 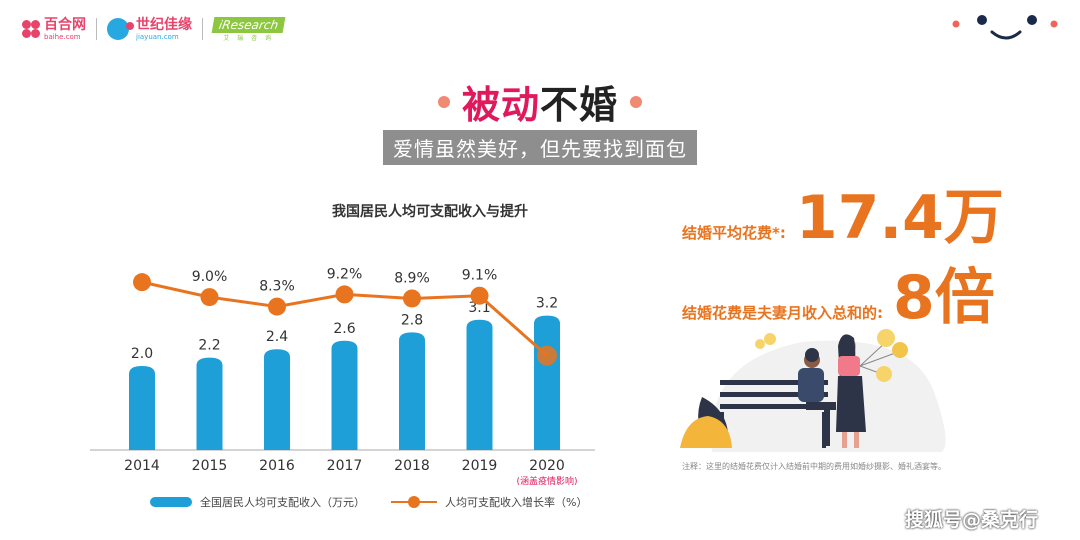 I want to click on subtitle-row: 爱情虽然美好，但先要找到面包, so click(x=540, y=147).